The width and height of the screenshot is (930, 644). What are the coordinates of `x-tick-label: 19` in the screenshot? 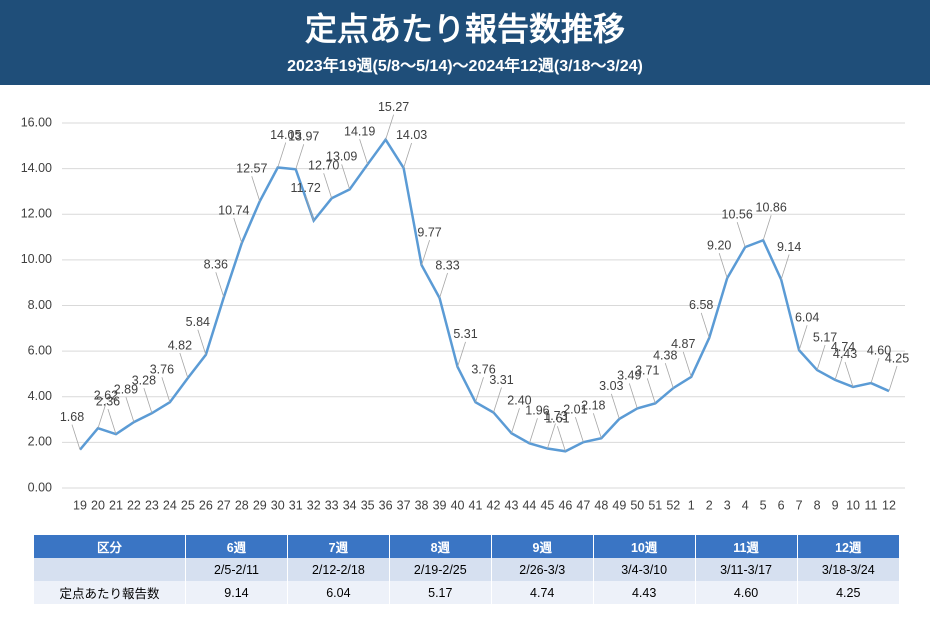 It's located at (80, 505).